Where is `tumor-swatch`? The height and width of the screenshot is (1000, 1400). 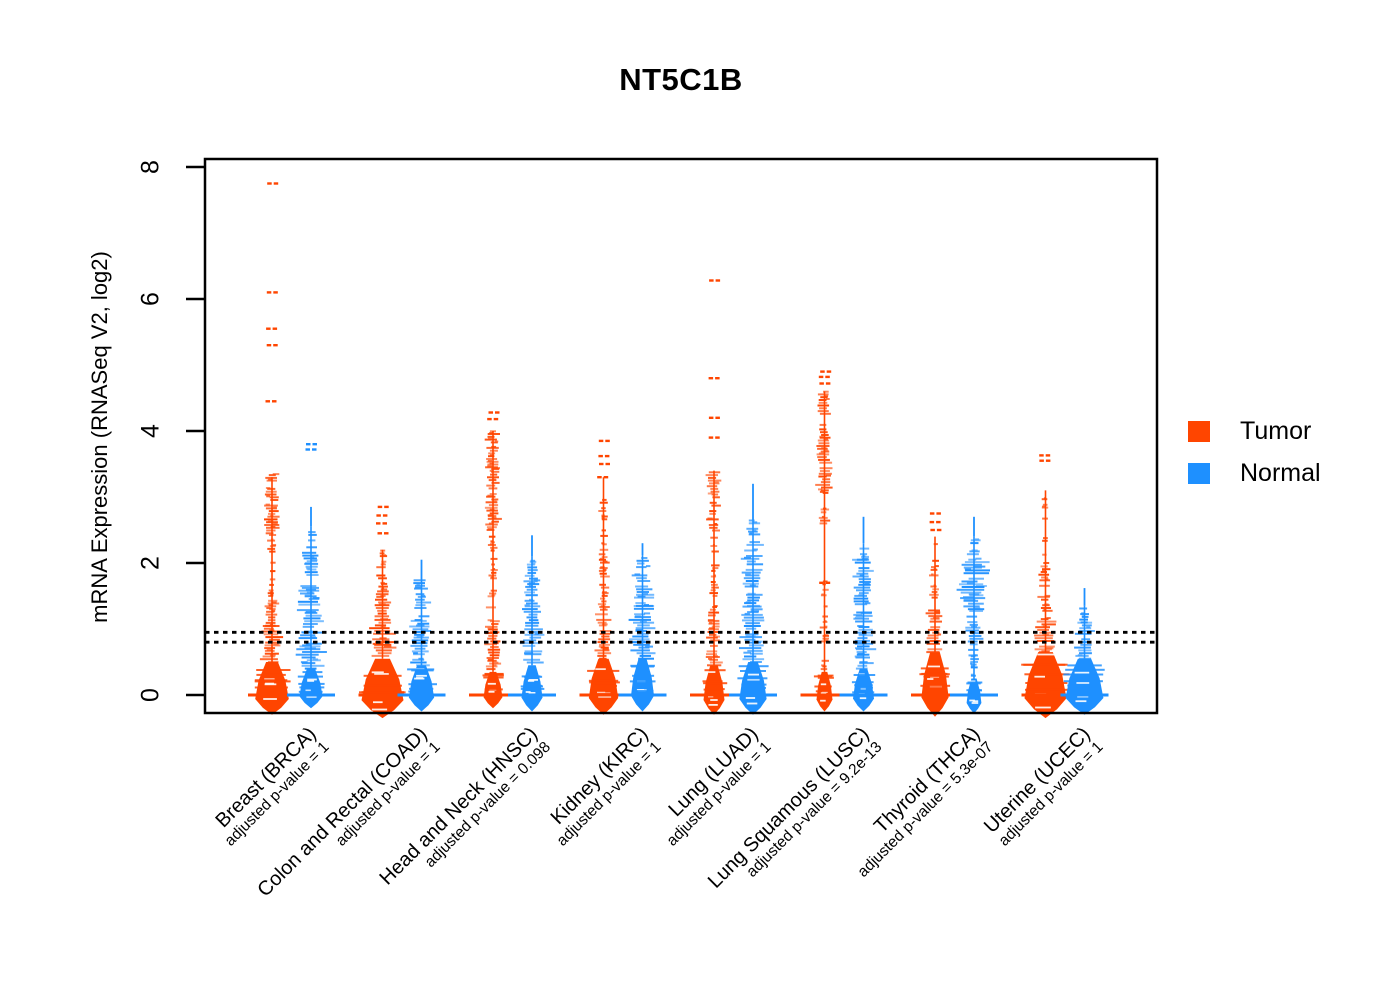
tumor-swatch is located at coordinates (1199, 431).